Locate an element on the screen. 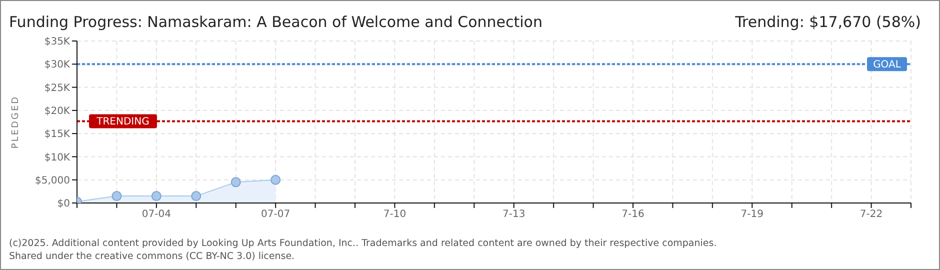 Image resolution: width=940 pixels, height=270 pixels. y-tick-label: $25K is located at coordinates (57, 88).